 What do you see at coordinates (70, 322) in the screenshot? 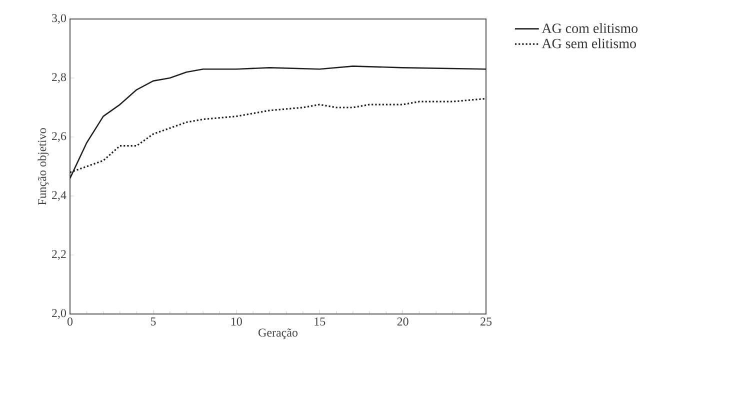
I see `x-tick-label: 0` at bounding box center [70, 322].